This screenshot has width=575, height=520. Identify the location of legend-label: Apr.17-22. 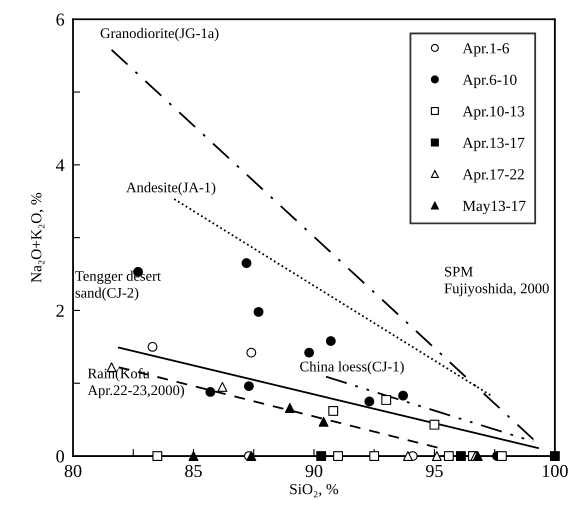
(493, 176).